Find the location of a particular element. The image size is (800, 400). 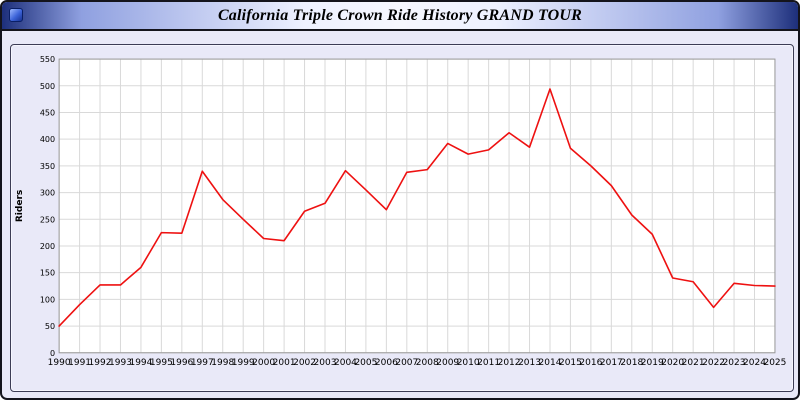

y-tick-label: 50 is located at coordinates (50, 326).